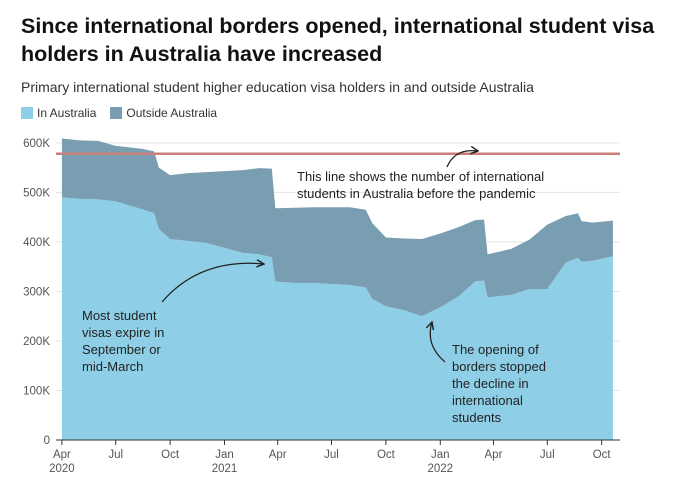  Describe the element at coordinates (490, 383) in the screenshot. I see `annotation-line: the decline in` at that location.